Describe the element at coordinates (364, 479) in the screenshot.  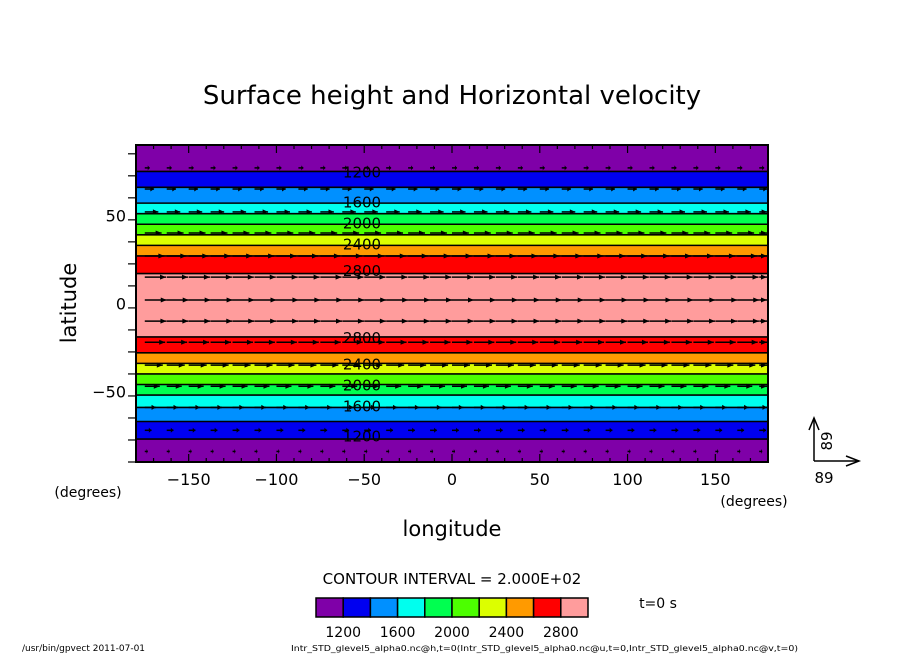
I see `x-tick-label: −50` at that location.